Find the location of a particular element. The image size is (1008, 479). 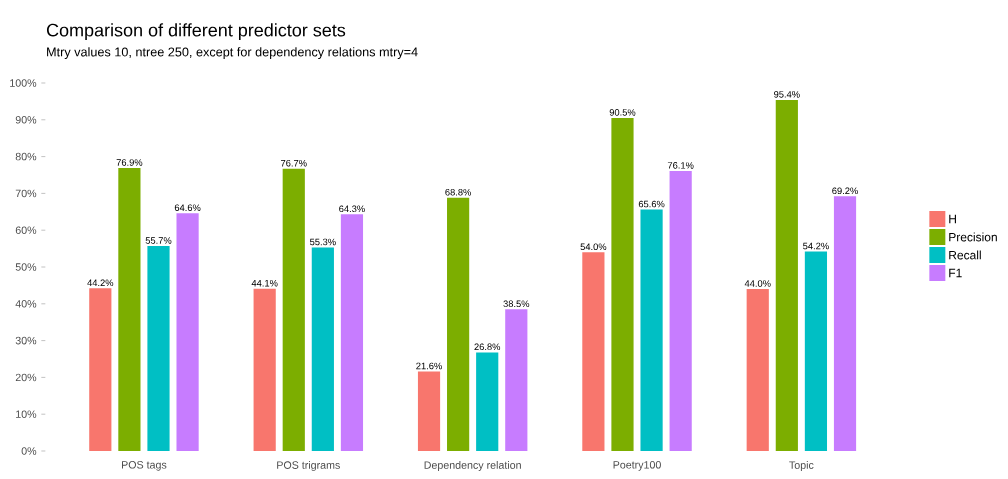

y-tick-label: 100% is located at coordinates (23, 83).